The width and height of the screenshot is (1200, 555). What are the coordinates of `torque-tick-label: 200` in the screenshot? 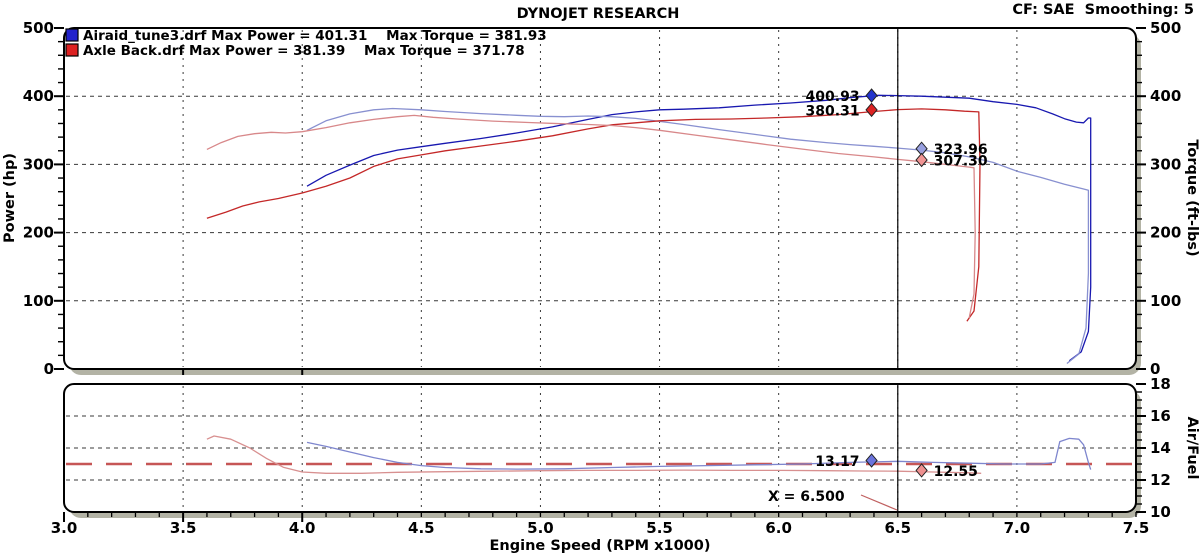 It's located at (1165, 233).